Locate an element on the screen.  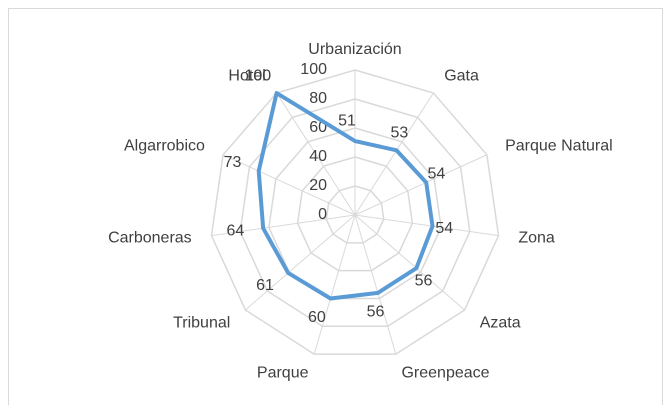
category-label: Urbanización is located at coordinates (354, 49).